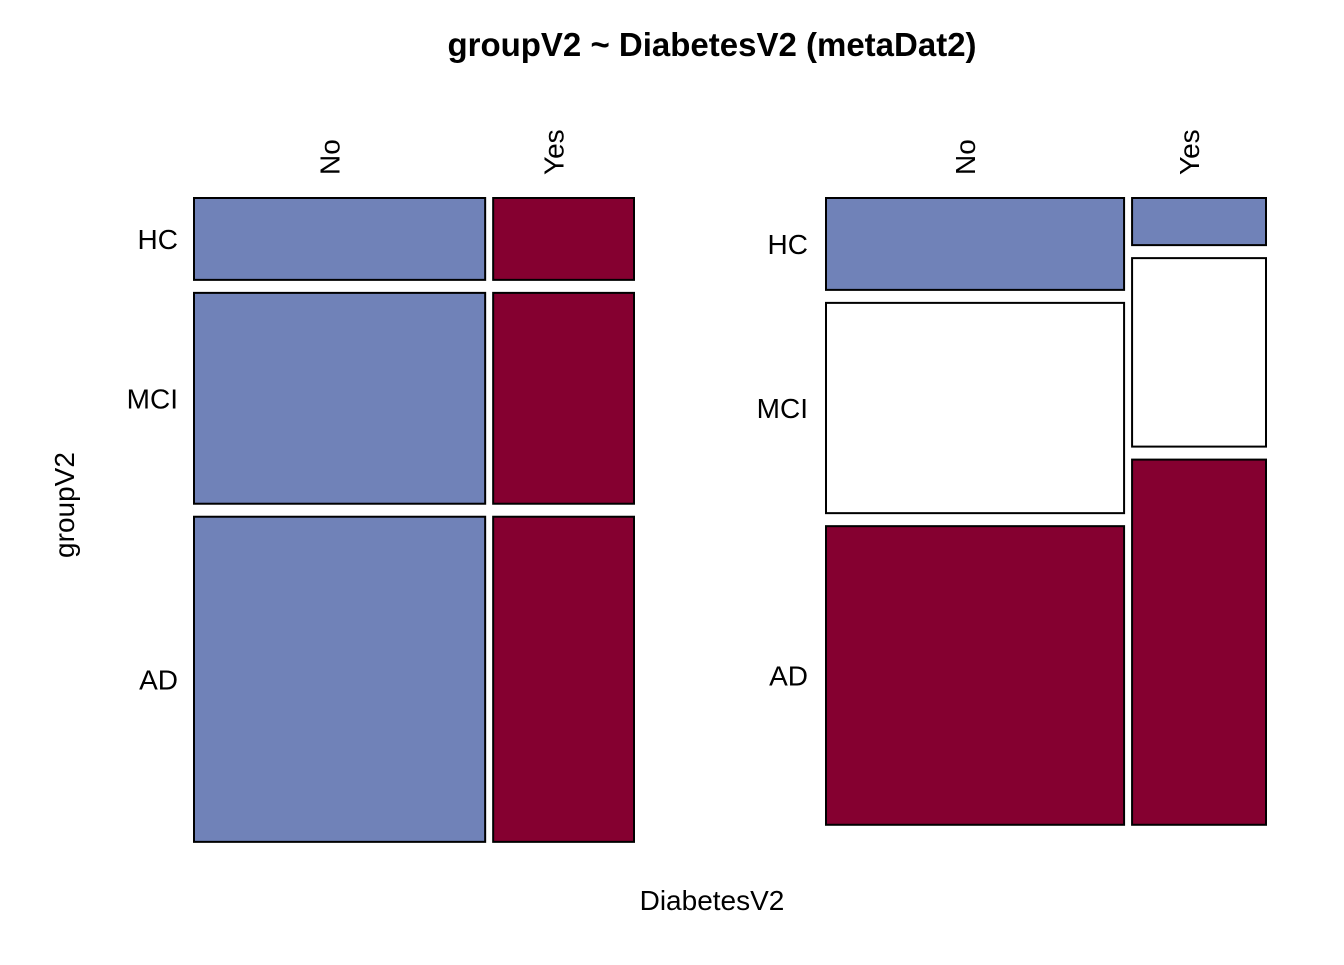 This screenshot has width=1344, height=965. What do you see at coordinates (340, 398) in the screenshot?
I see `mosaic-tile-left-no-mci` at bounding box center [340, 398].